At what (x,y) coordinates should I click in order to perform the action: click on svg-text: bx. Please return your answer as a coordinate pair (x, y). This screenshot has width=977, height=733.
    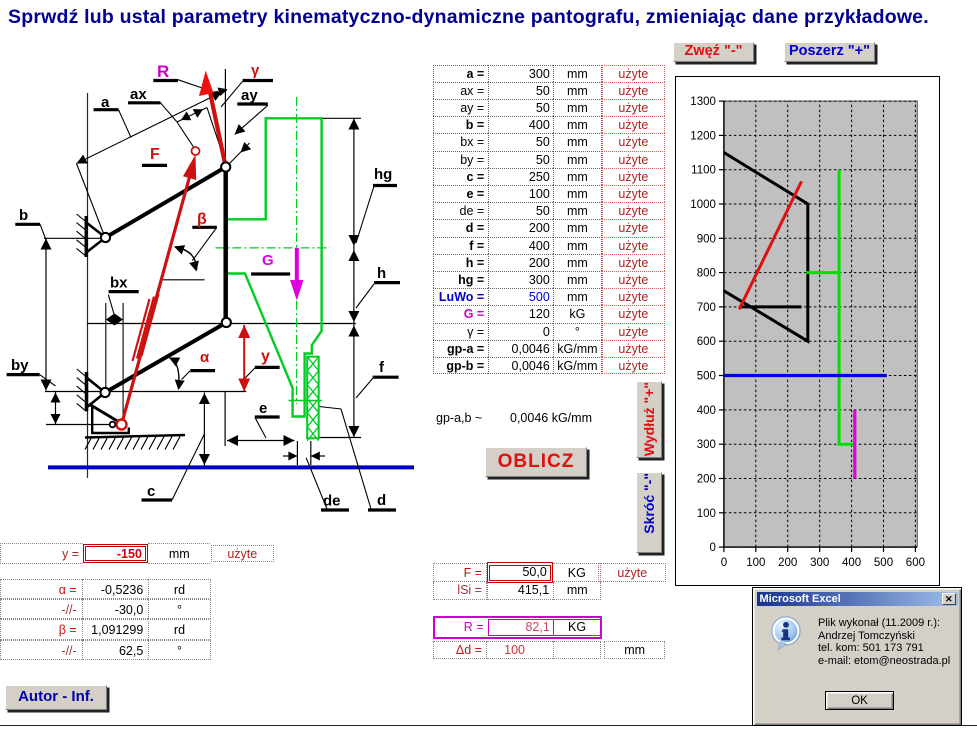
    Looking at the image, I should click on (119, 283).